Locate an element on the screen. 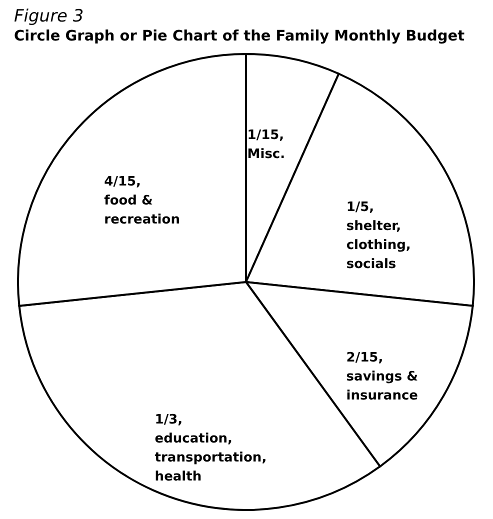  chart-title: Circle Graph or Pie Chart of the Family Monthly Budget is located at coordinates (239, 36).